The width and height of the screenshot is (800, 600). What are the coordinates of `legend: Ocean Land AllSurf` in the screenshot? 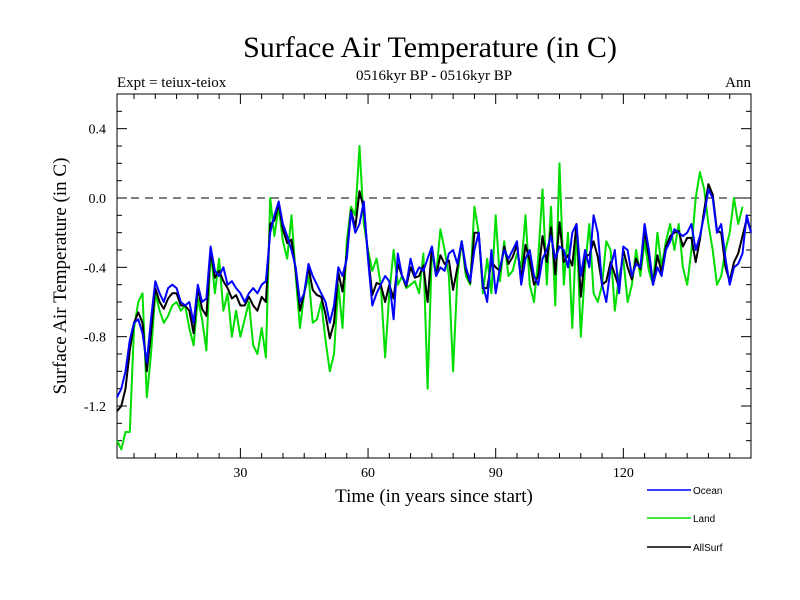 It's located at (685, 520).